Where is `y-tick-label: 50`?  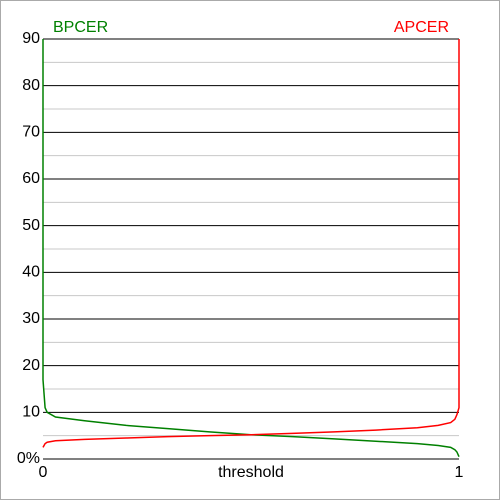 y-tick-label: 50 is located at coordinates (31, 225).